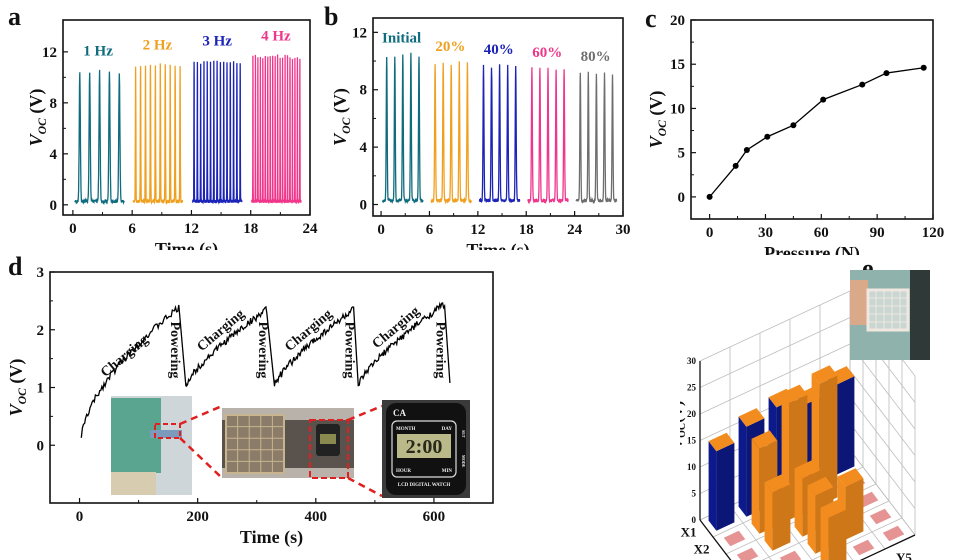 This screenshot has width=955, height=560. What do you see at coordinates (328, 439) in the screenshot?
I see `photo-watch-screen` at bounding box center [328, 439].